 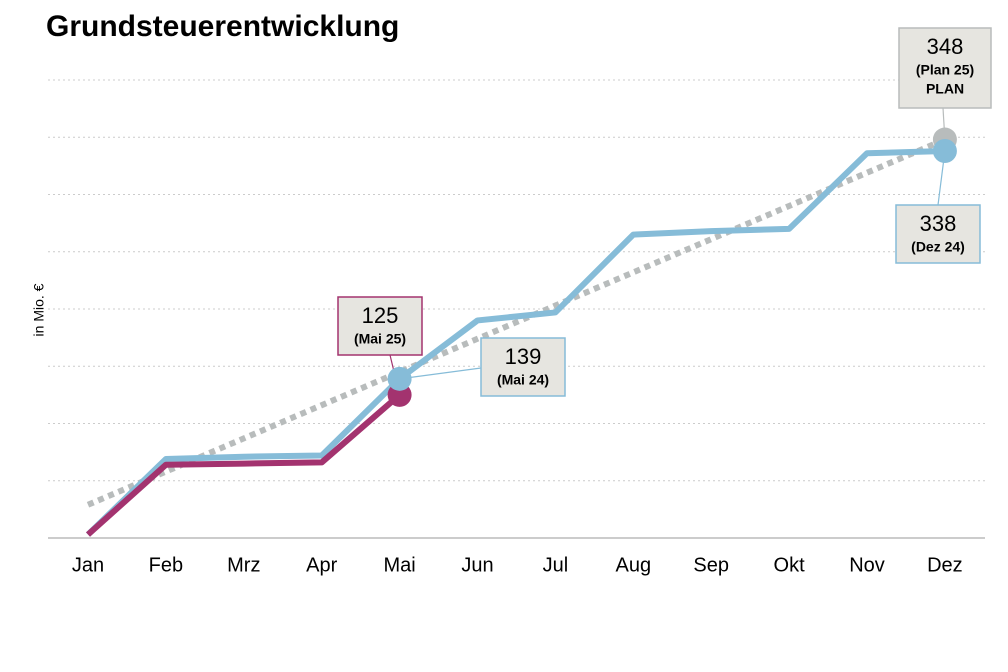 I want to click on x-tick-label: Okt, so click(x=790, y=565).